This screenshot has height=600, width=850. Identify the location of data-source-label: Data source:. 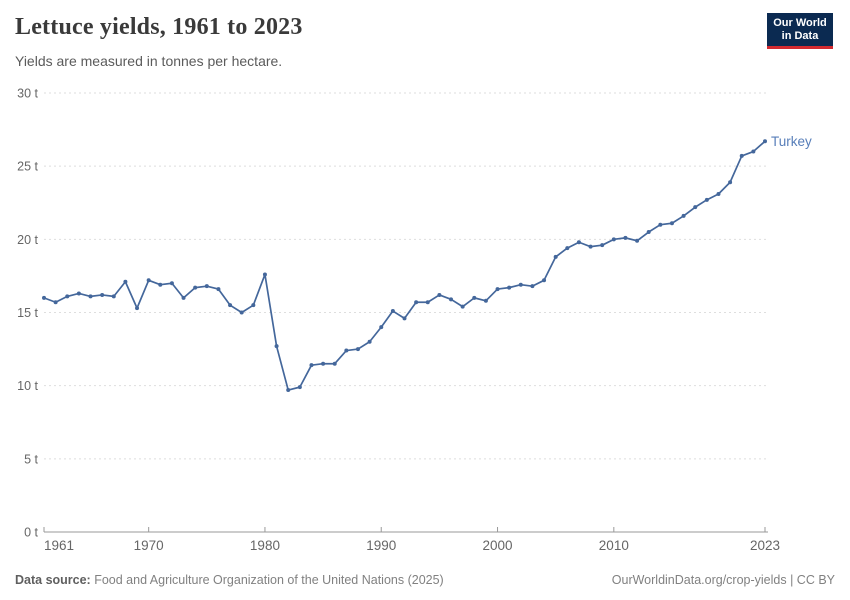
(53, 580).